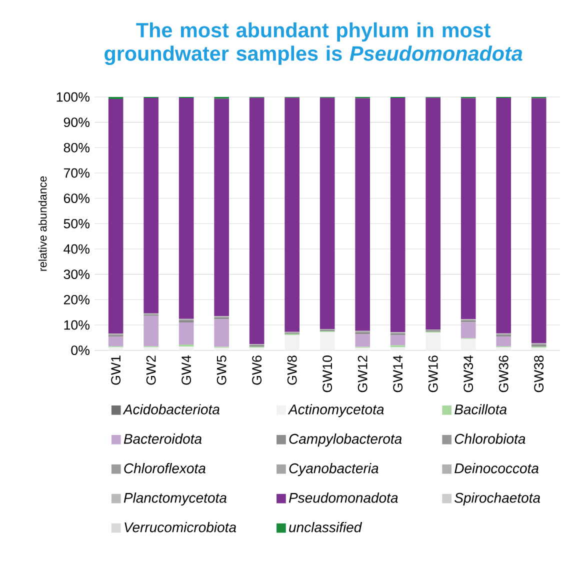  I want to click on x-tick-label: GW14, so click(398, 373).